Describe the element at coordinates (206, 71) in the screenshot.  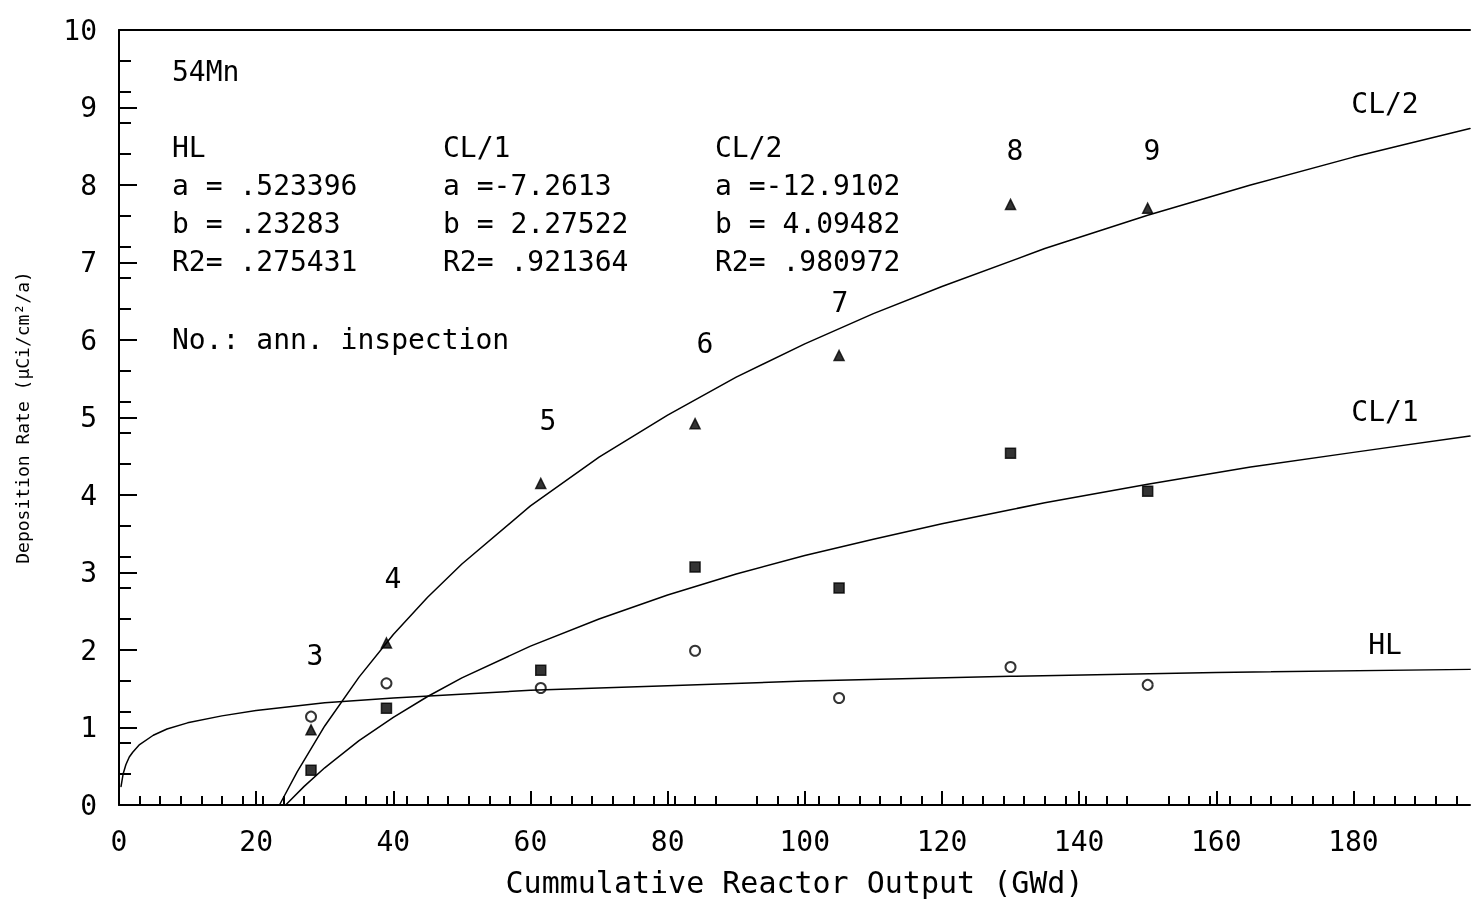
I see `annotation: 54Mn` at that location.